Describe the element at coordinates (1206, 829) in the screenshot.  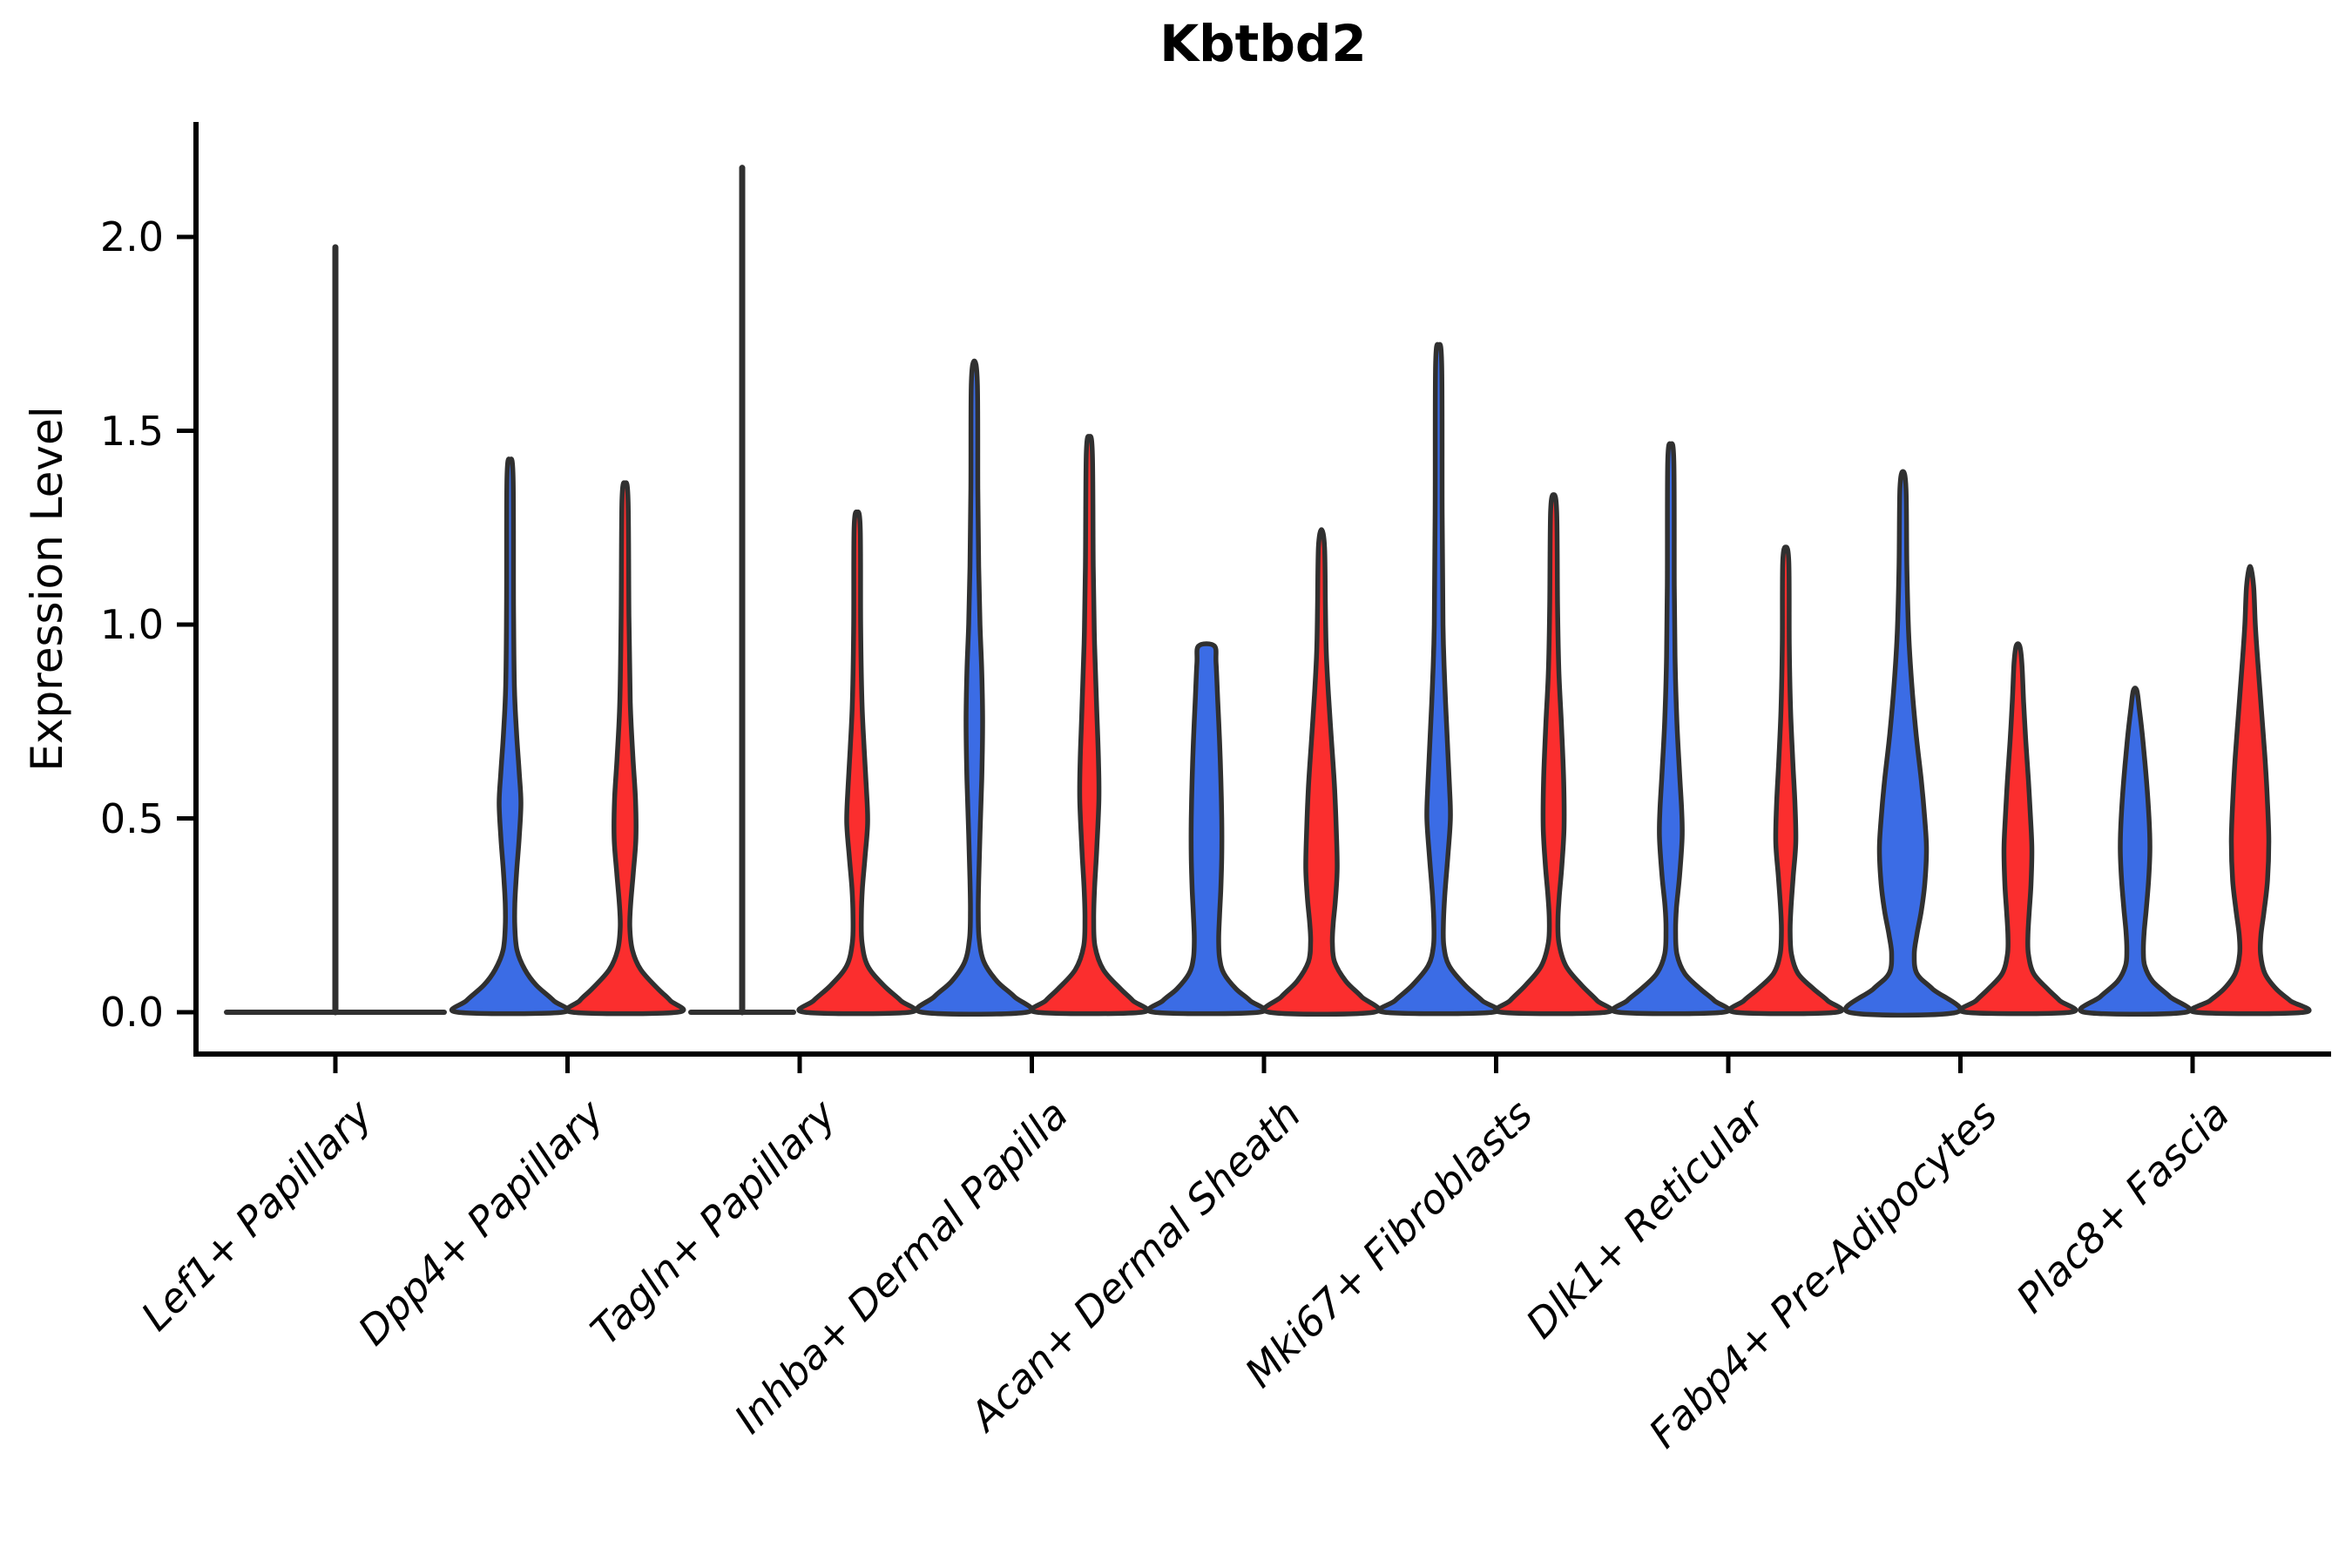
I see `violin-acan-dermal-sheath-blue` at that location.